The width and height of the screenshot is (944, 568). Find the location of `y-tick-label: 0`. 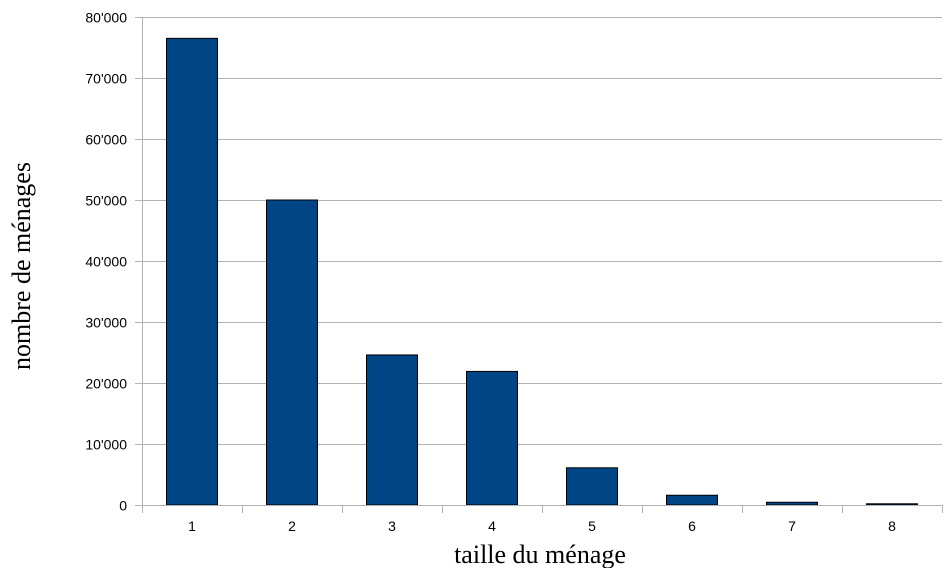

y-tick-label: 0 is located at coordinates (123, 506).